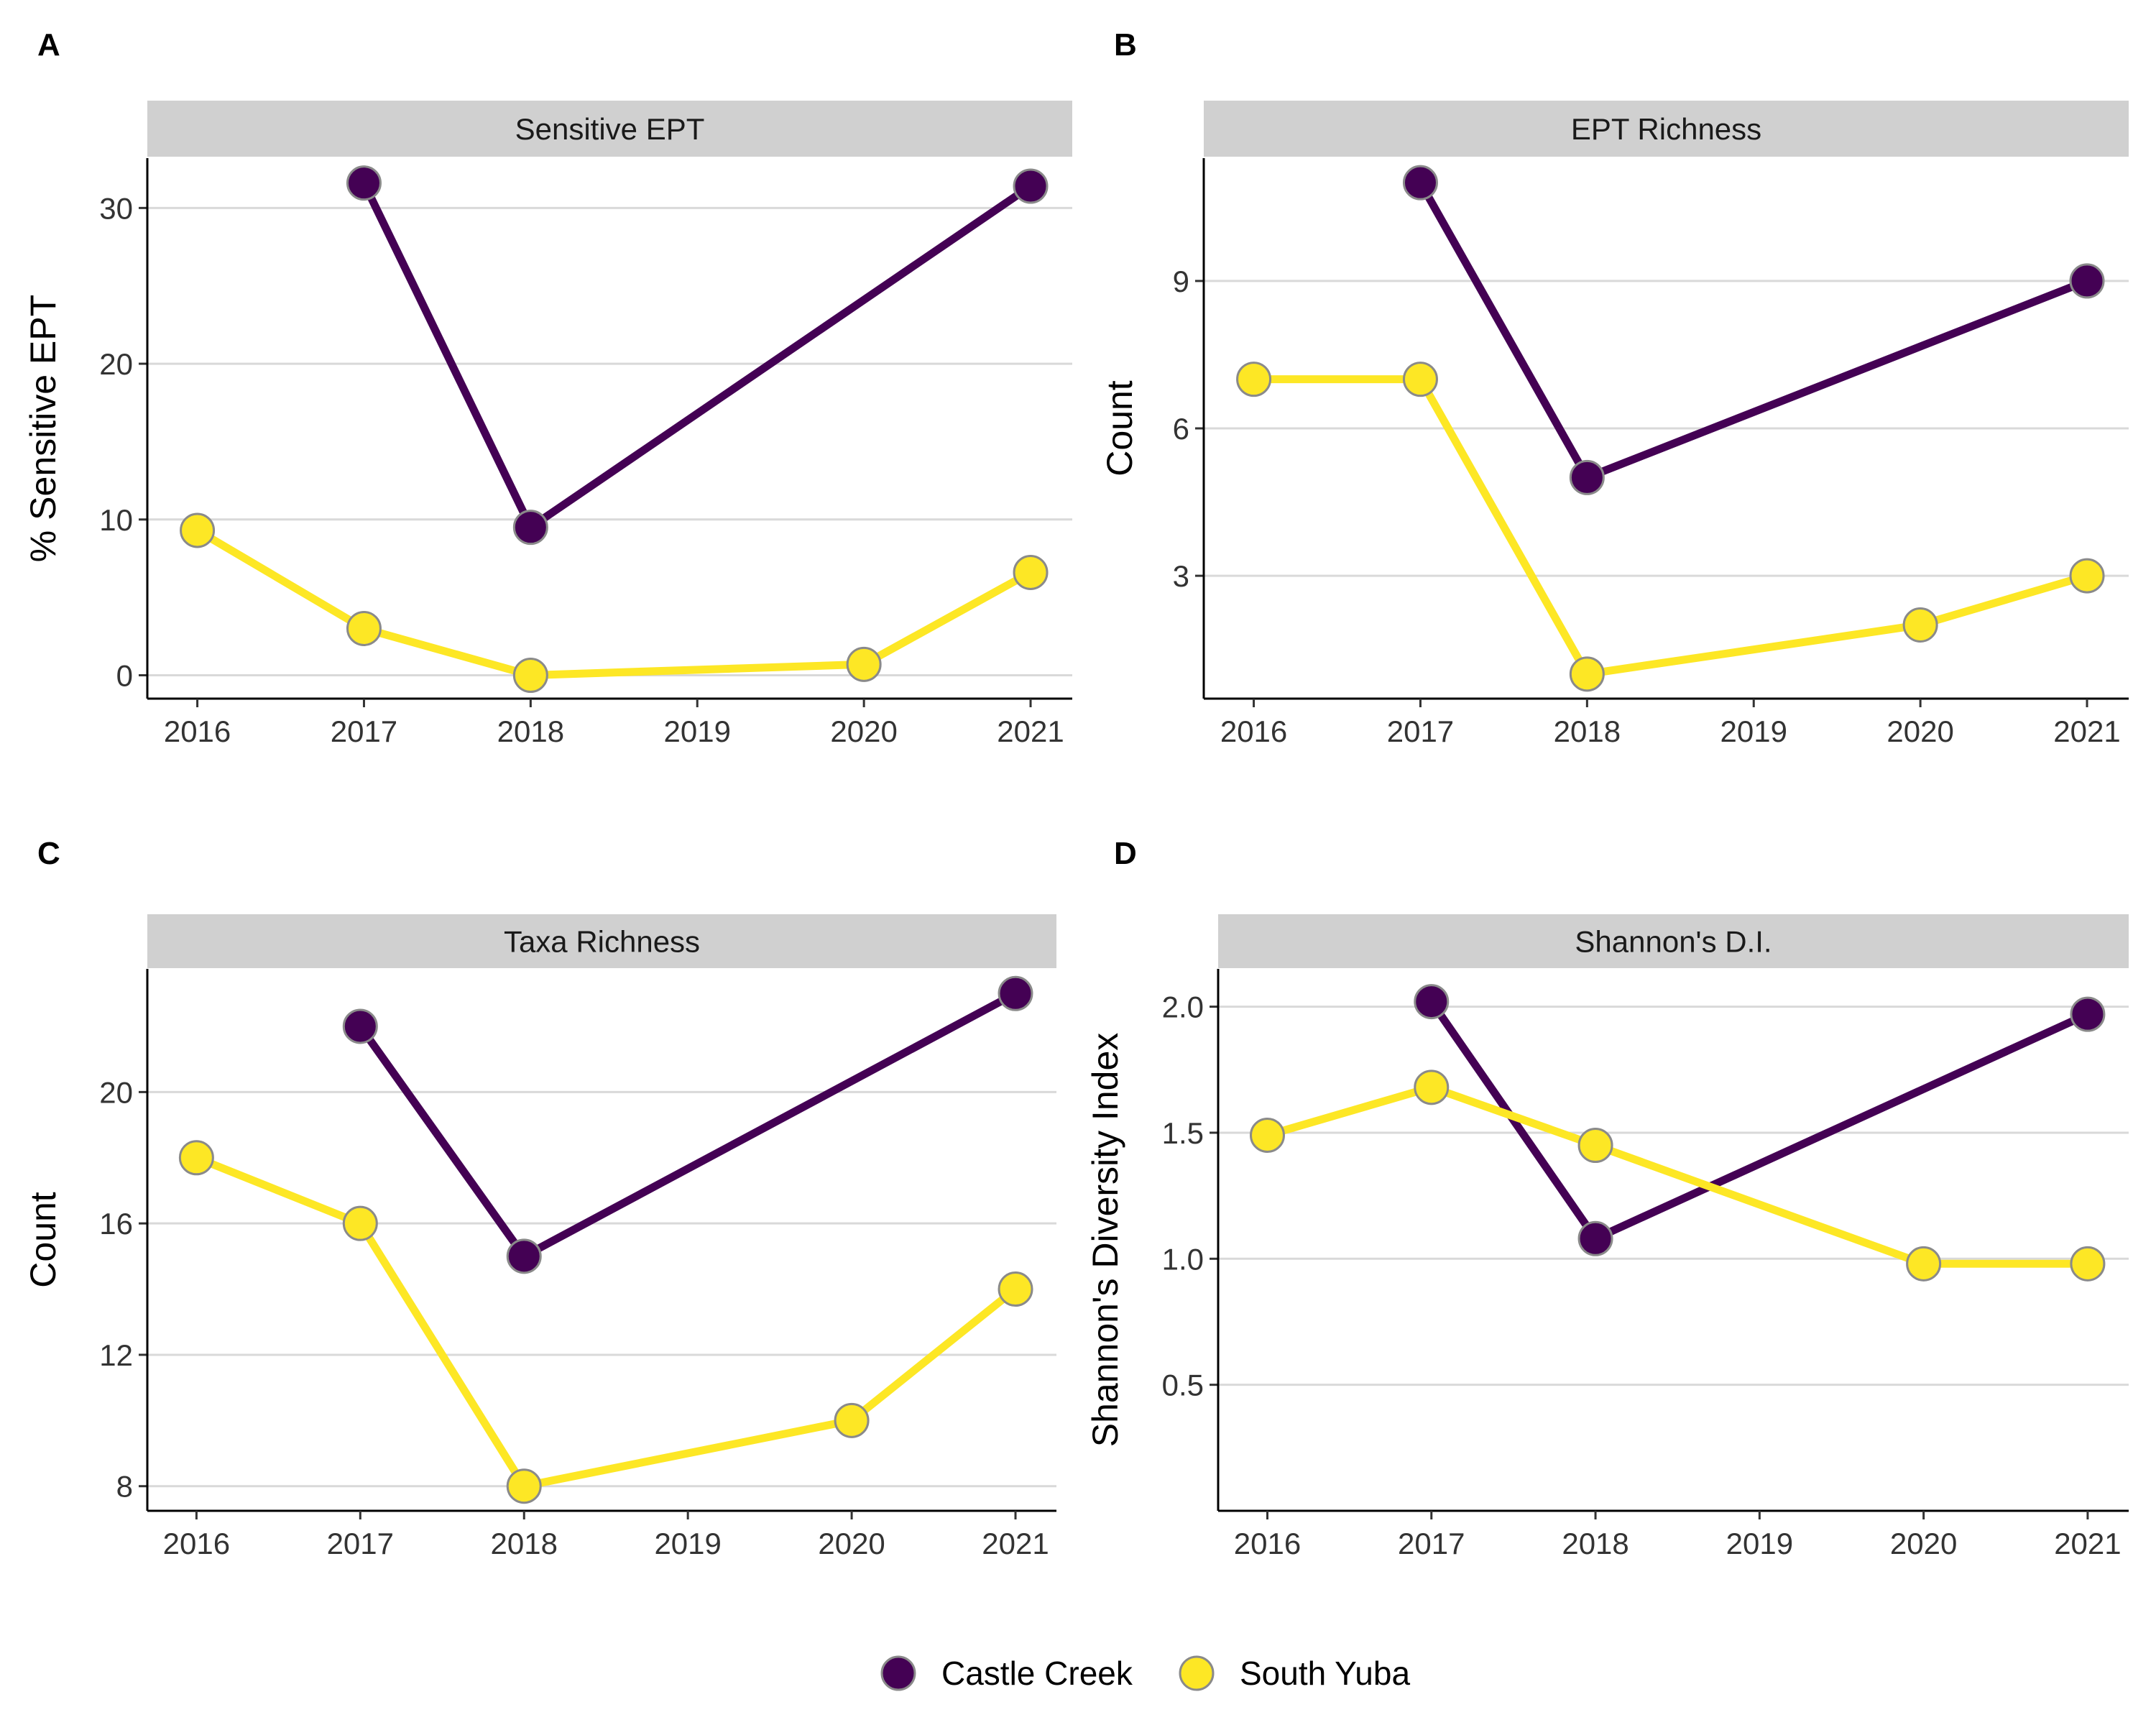 The image size is (2156, 1725). Describe the element at coordinates (1181, 576) in the screenshot. I see `y-tick-label: 3` at that location.